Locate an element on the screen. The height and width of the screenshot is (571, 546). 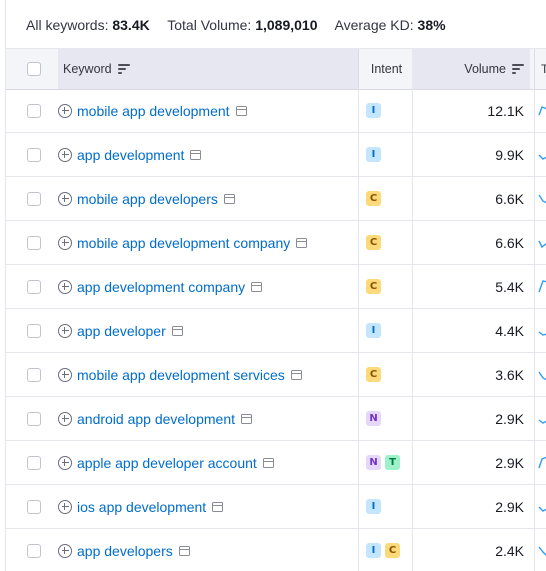
table-row: mobile app development I 12.1K is located at coordinates (276, 111).